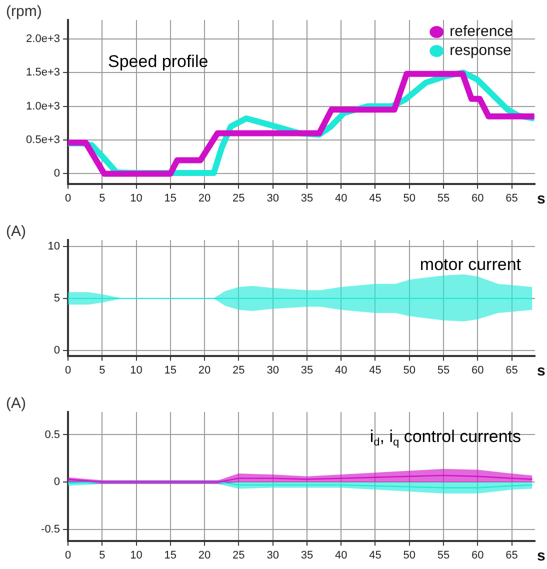 Image resolution: width=547 pixels, height=569 pixels. Describe the element at coordinates (43, 106) in the screenshot. I see `y-tick-label: 1.0e+3` at that location.